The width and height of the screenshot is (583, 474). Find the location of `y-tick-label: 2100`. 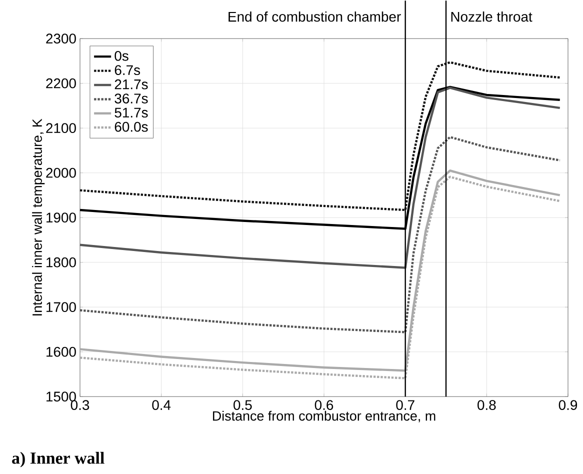

y-tick-label: 2100 is located at coordinates (61, 128).